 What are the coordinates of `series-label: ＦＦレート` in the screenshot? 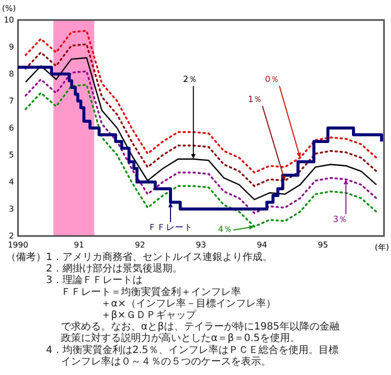 It's located at (170, 228).